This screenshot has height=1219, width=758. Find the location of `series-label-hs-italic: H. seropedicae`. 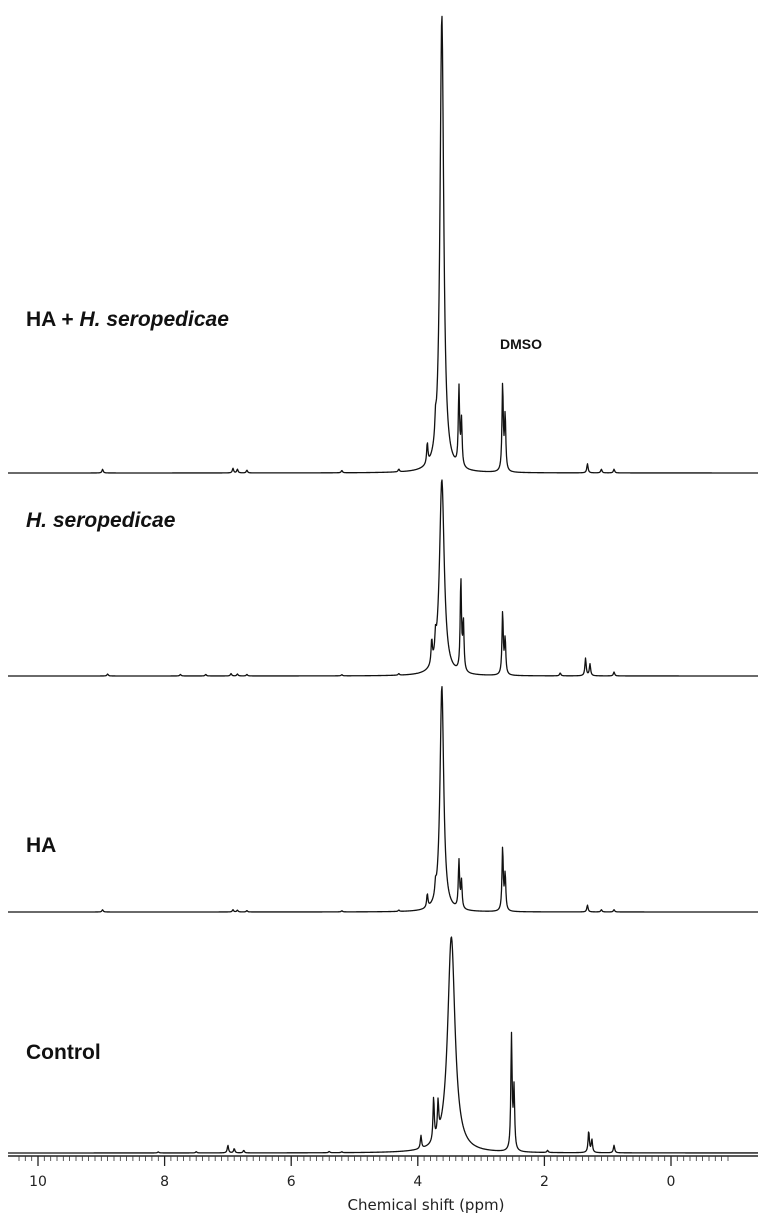

series-label-hs-italic: H. seropedicae is located at coordinates (101, 520).